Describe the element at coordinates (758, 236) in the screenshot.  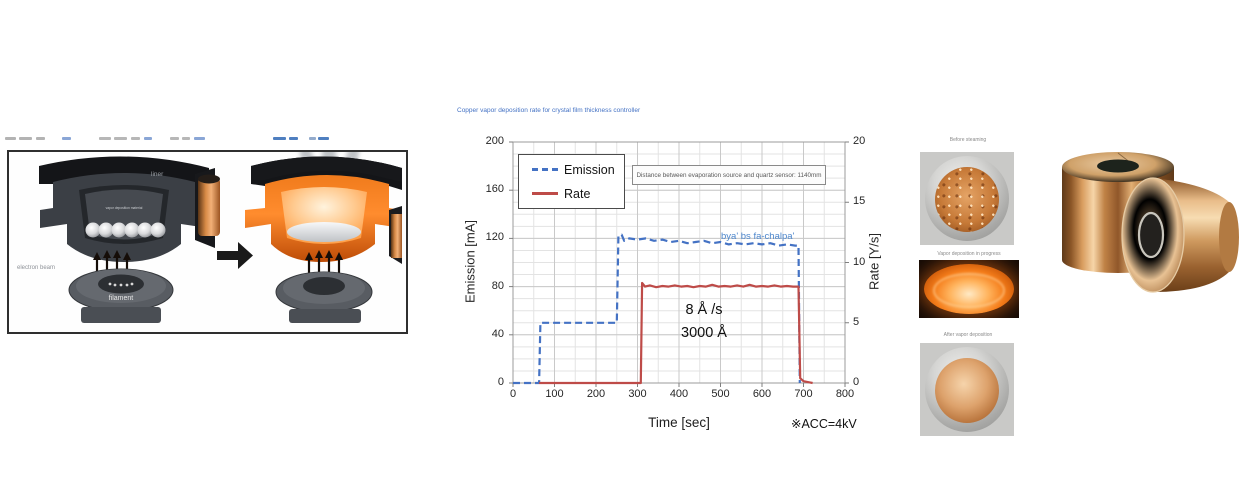
I see `rate-note: bya' bs fa-chalpa'` at that location.